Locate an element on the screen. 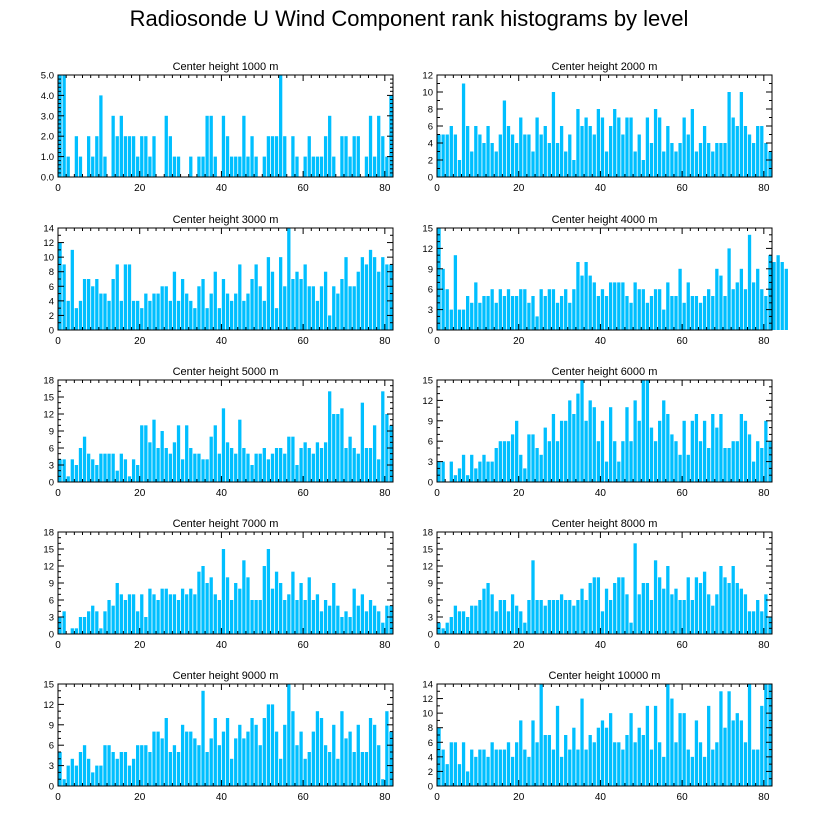  y-tick-label: 9 is located at coordinates (430, 421).